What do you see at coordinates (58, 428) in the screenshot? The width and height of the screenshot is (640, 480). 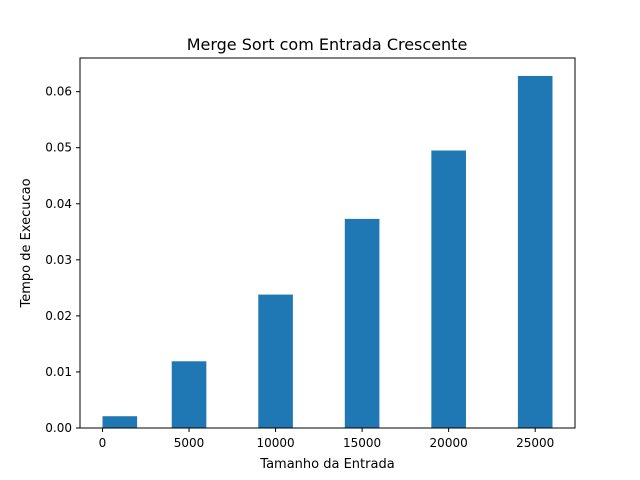 I see `y-tick-label: 0.00` at bounding box center [58, 428].